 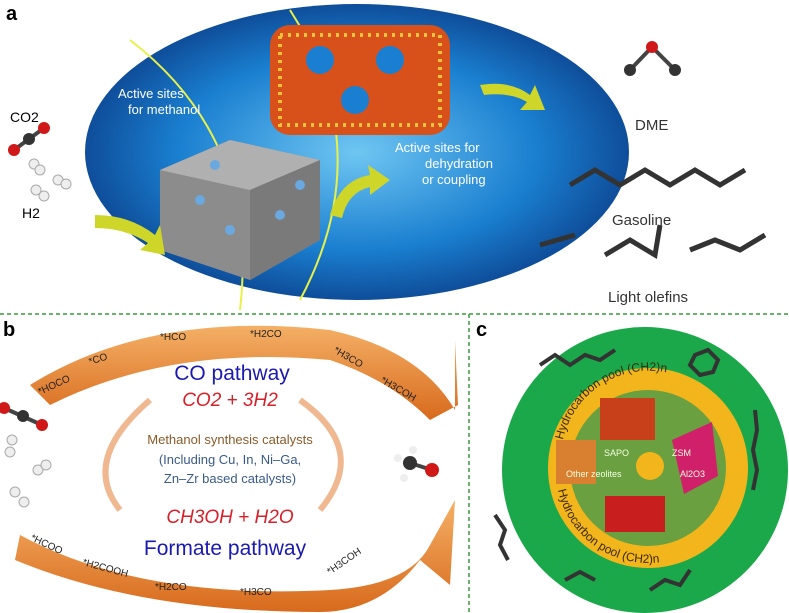 I want to click on panel-b-label: b, so click(x=9, y=330).